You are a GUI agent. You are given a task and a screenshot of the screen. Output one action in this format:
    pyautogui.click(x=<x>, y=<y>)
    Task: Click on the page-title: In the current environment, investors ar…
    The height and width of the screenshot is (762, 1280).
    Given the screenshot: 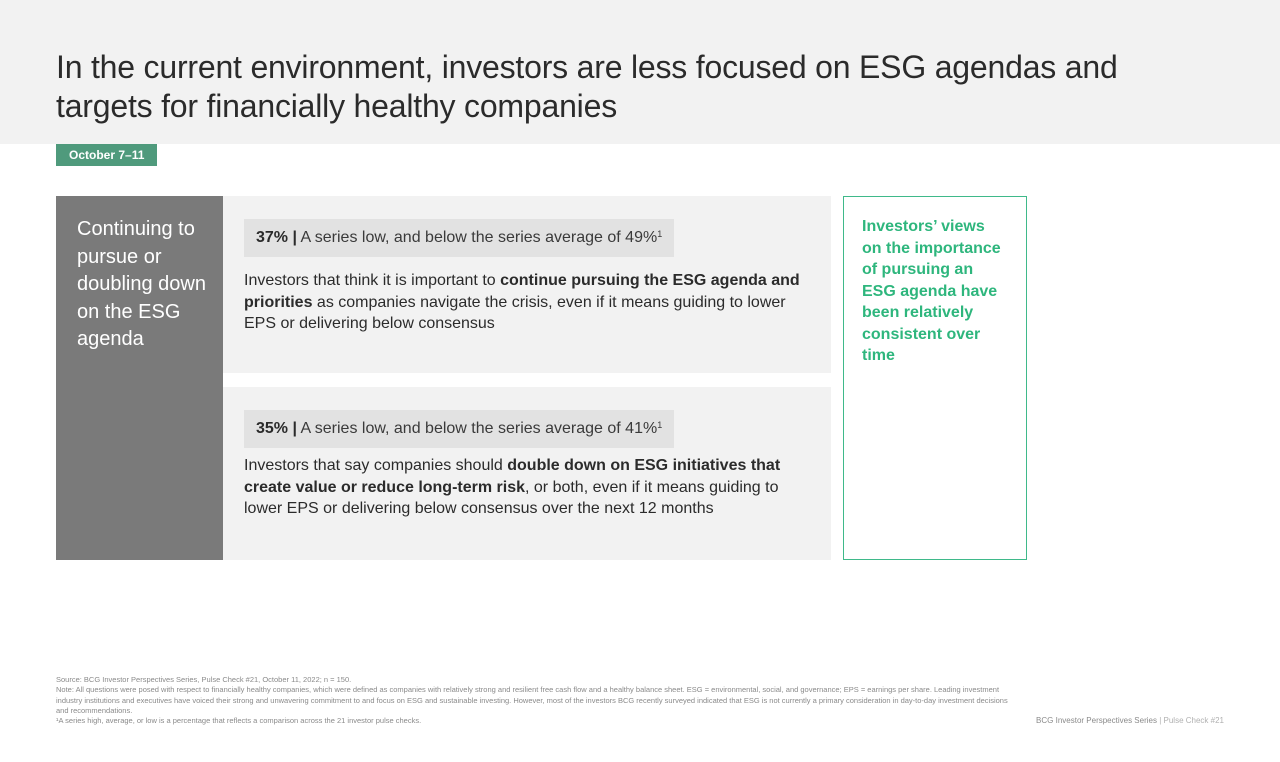 What is the action you would take?
    pyautogui.click(x=587, y=86)
    